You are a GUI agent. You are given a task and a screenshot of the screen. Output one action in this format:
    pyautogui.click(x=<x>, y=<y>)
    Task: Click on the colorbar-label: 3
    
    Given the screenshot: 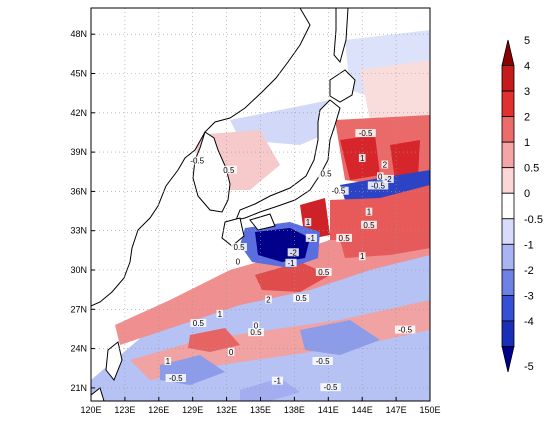 What is the action you would take?
    pyautogui.click(x=527, y=92)
    